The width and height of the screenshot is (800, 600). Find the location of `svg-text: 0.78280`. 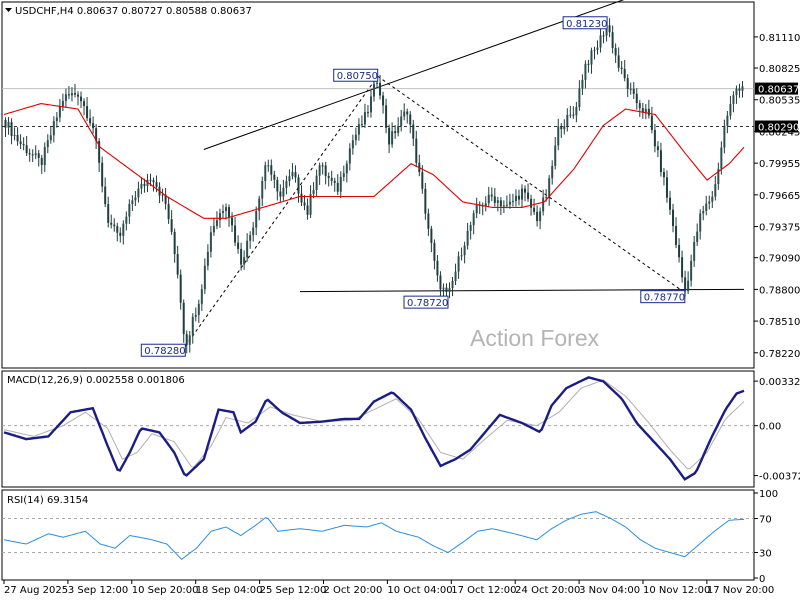

svg-text: 0.78280 is located at coordinates (164, 351).